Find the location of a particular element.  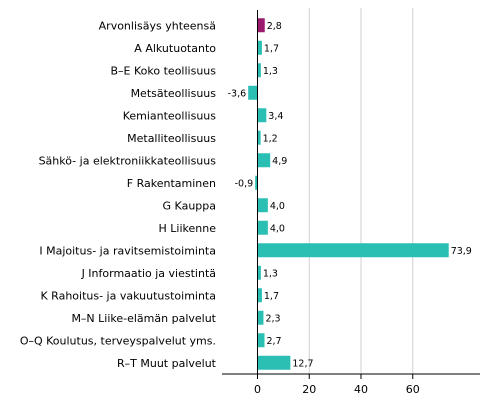

category-label: G Kauppa is located at coordinates (189, 205).